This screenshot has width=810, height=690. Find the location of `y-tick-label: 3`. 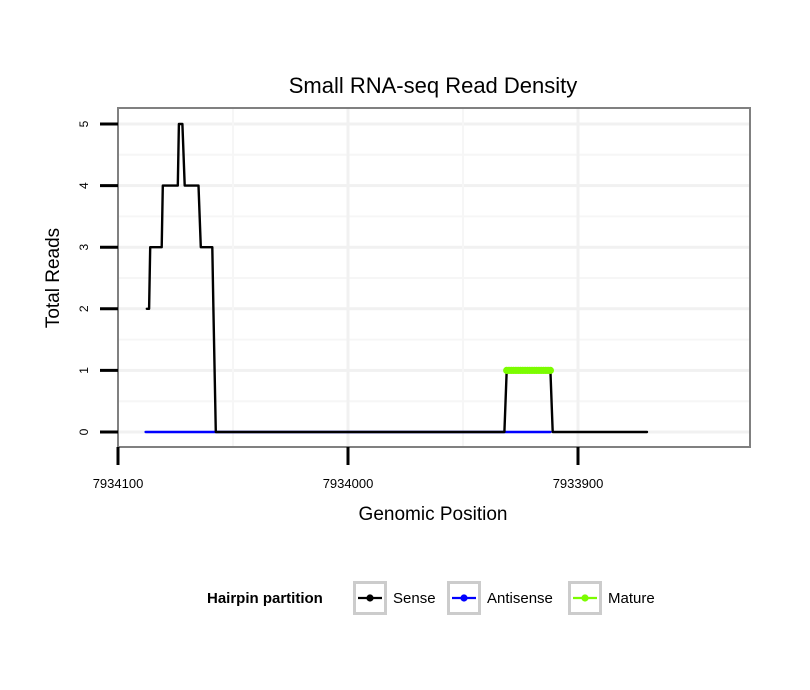

y-tick-label: 3 is located at coordinates (84, 247).